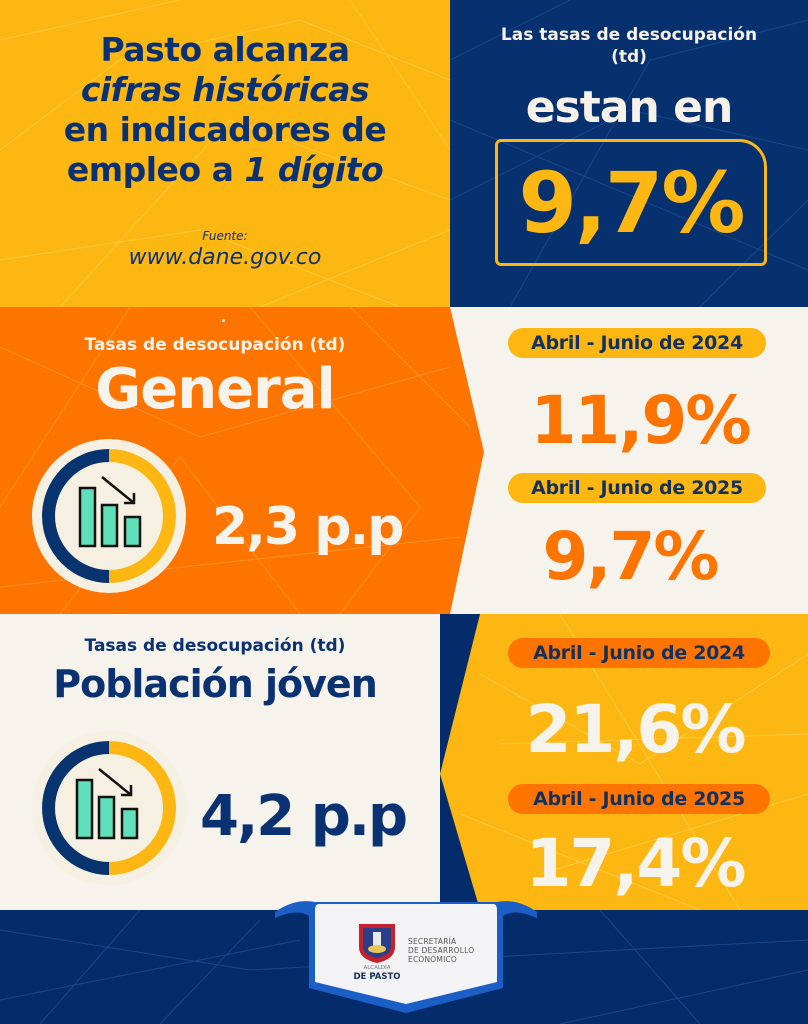  Describe the element at coordinates (215, 646) in the screenshot. I see `youth-subtitle: Tasas de desocupación (td)` at that location.